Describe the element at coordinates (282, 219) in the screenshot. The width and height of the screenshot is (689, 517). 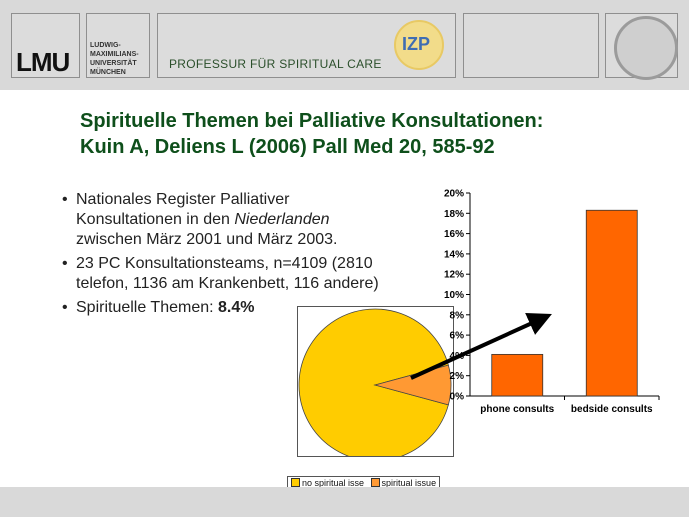
I see `bullet-emphasis: Niederlanden` at that location.